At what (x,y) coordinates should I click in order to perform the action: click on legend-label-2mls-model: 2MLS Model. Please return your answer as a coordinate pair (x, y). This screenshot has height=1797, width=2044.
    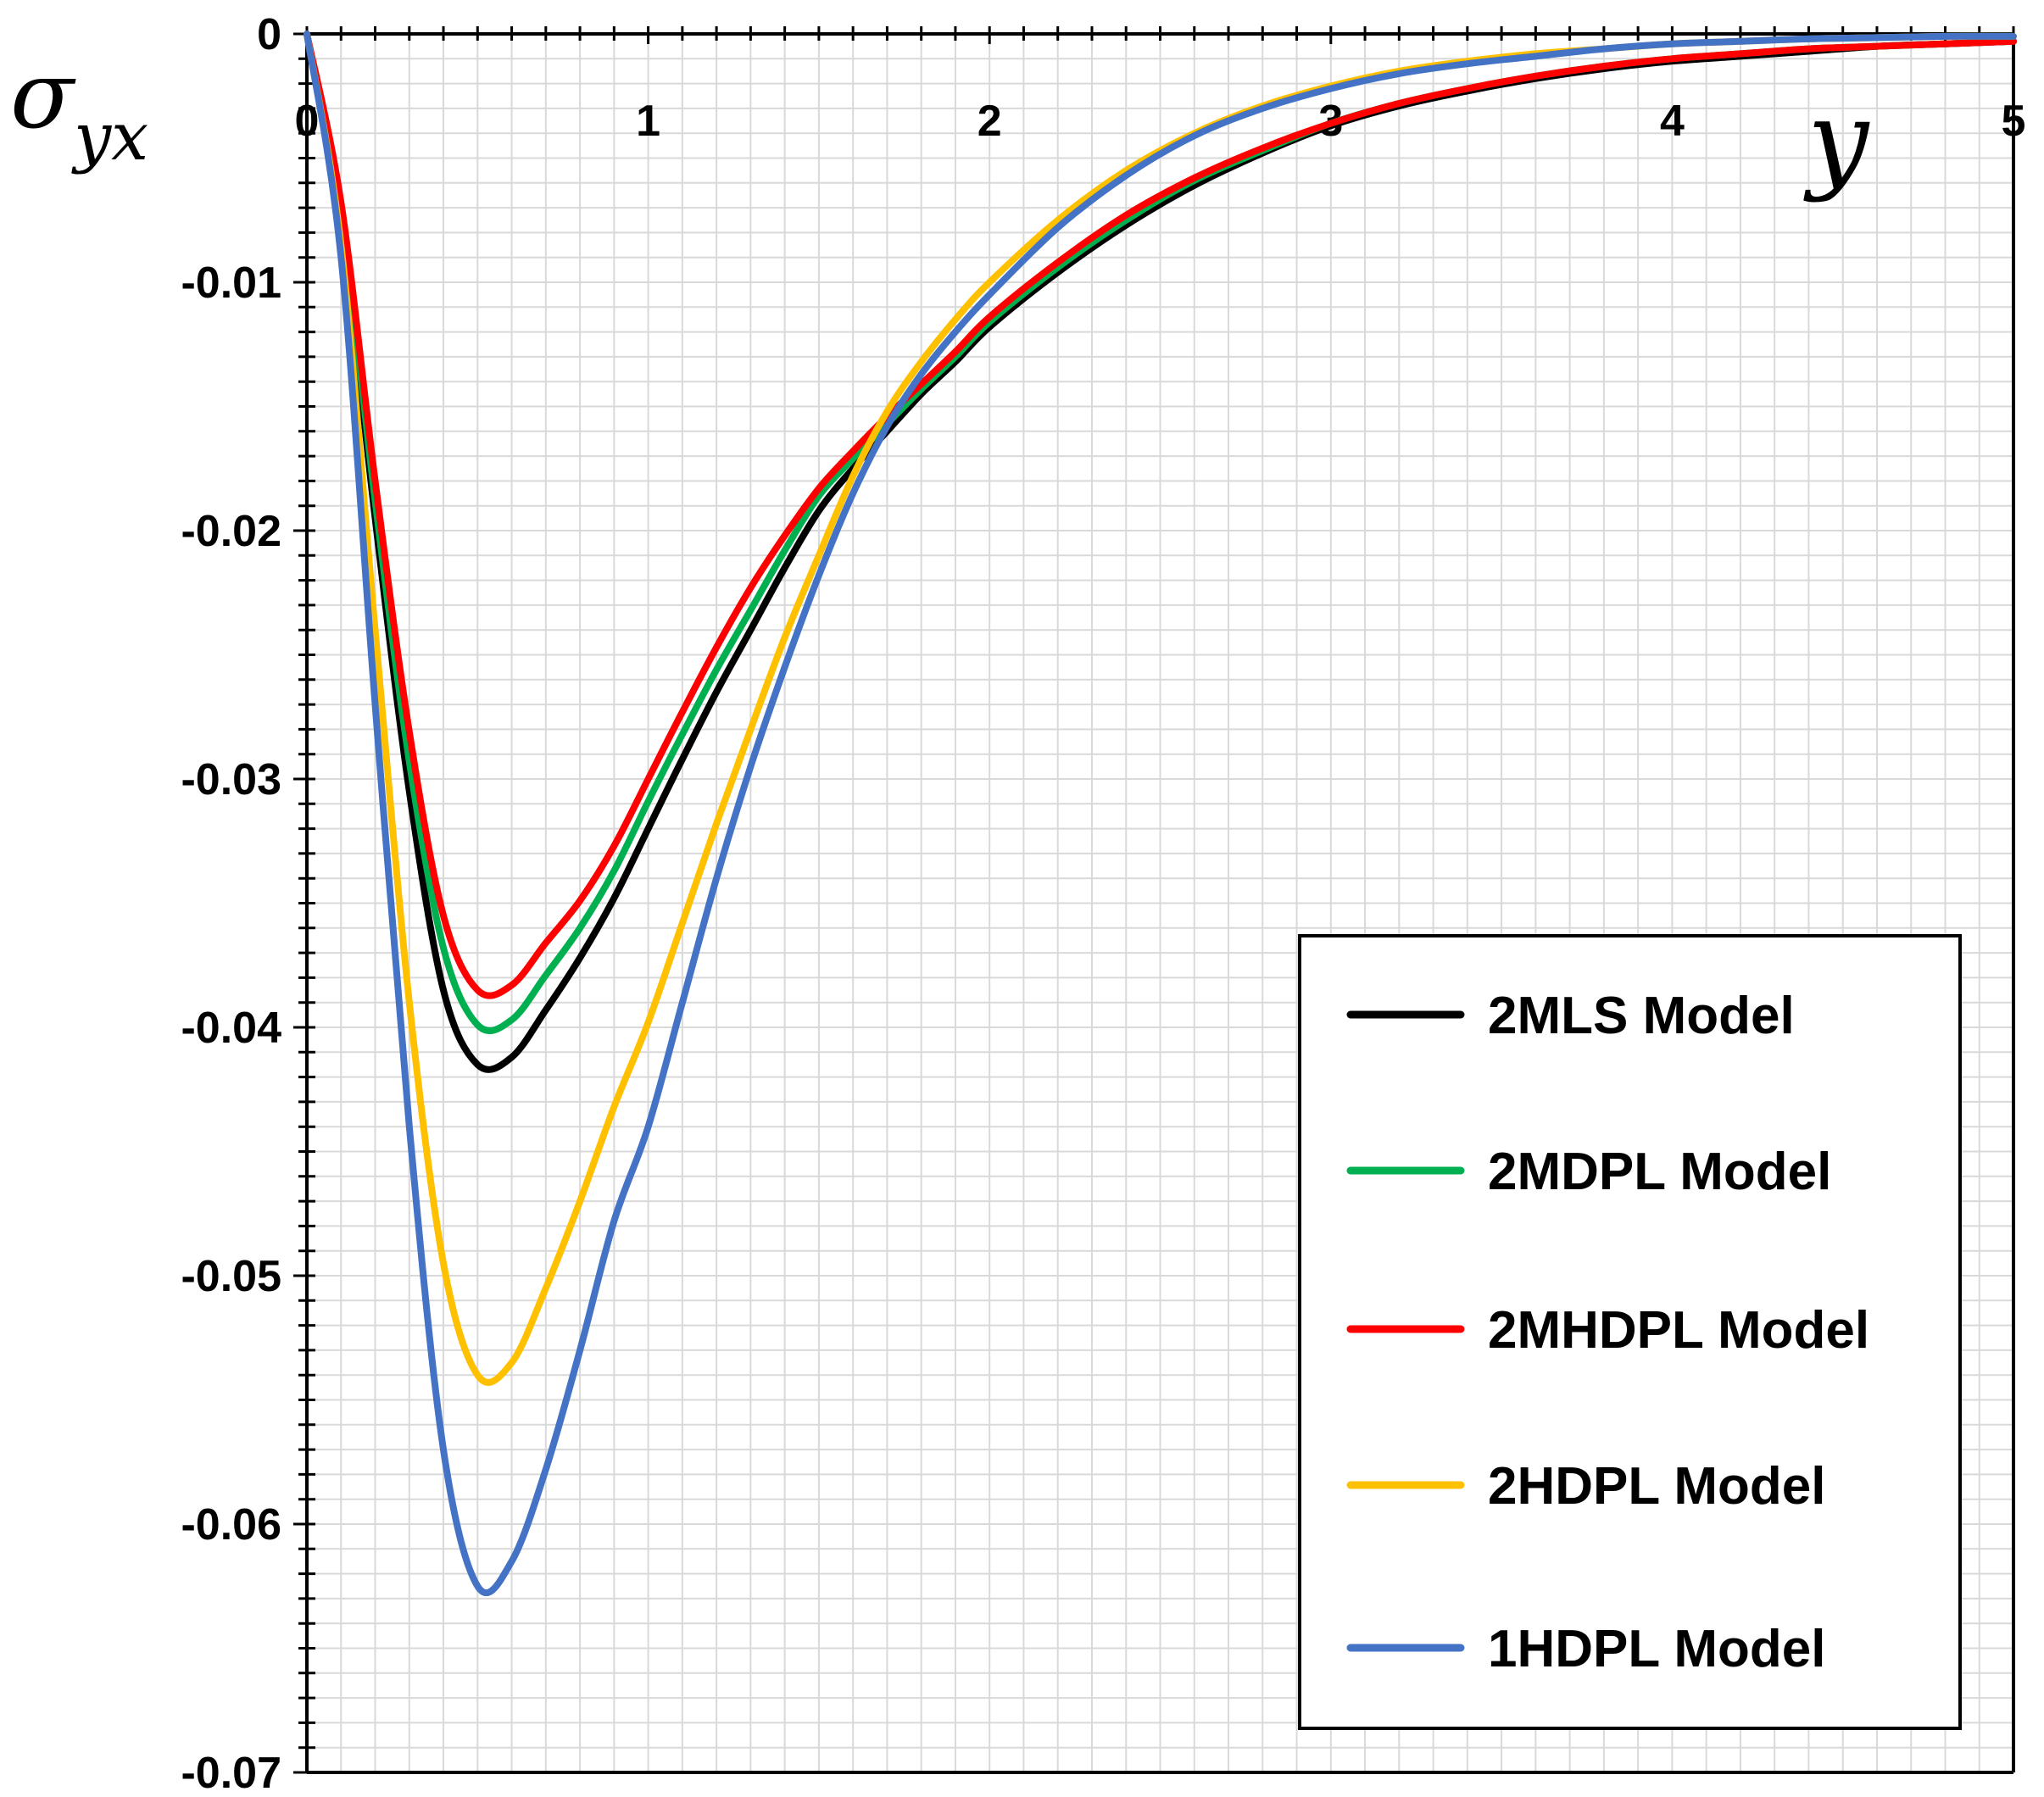
    Looking at the image, I should click on (1641, 1016).